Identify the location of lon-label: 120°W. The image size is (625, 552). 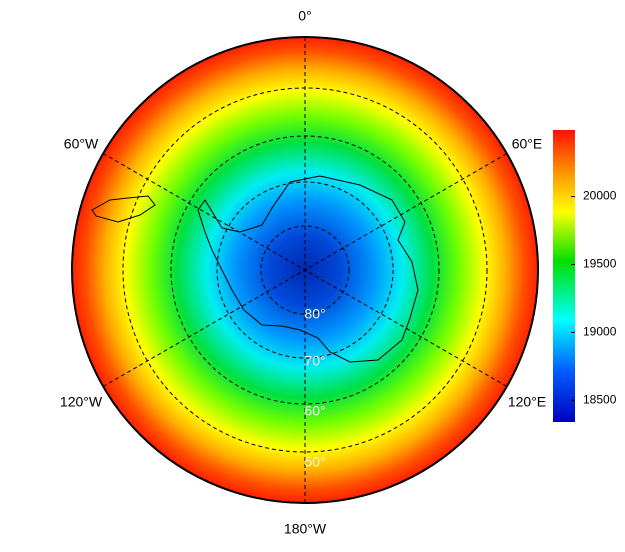
(81, 402).